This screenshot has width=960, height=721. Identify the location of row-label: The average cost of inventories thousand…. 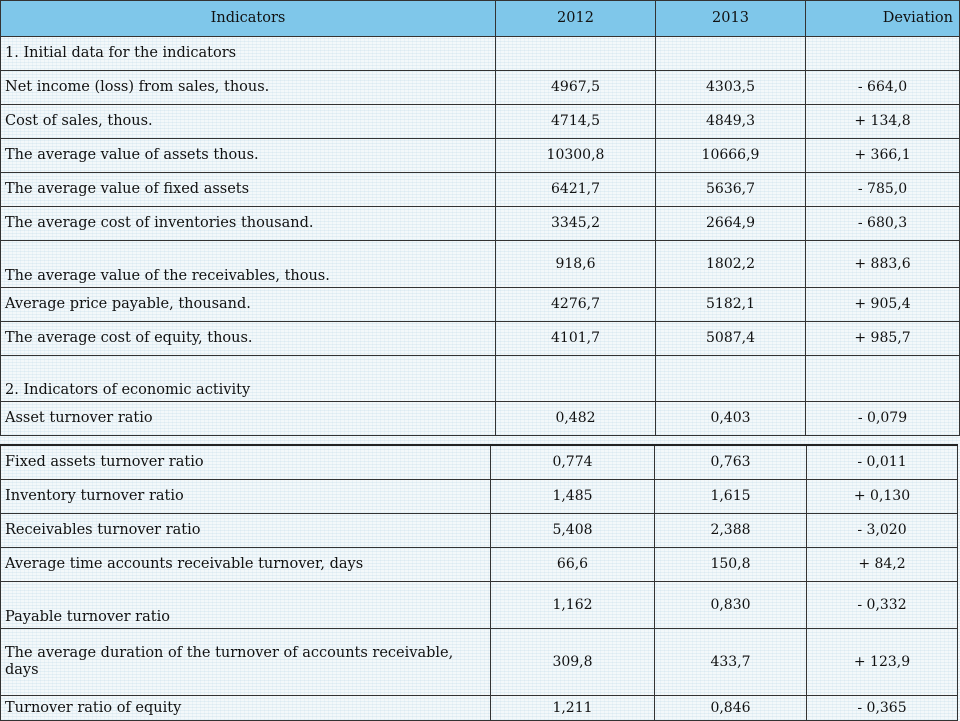
(248, 223).